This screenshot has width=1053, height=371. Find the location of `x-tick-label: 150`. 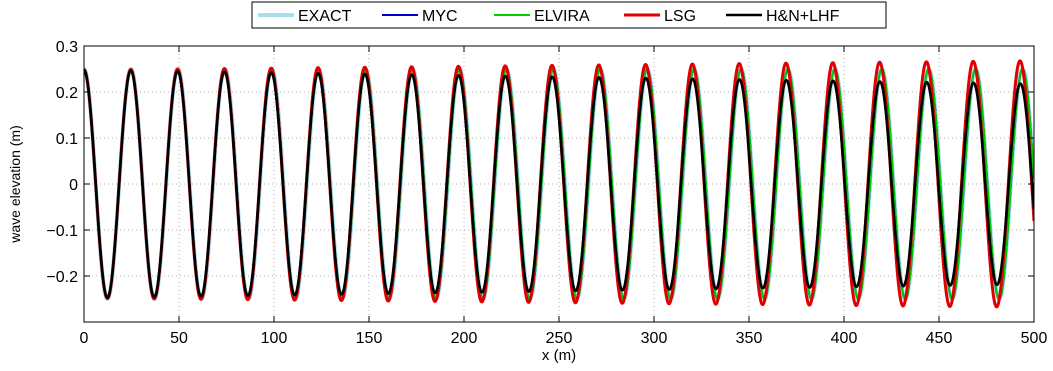

x-tick-label: 150 is located at coordinates (369, 338).